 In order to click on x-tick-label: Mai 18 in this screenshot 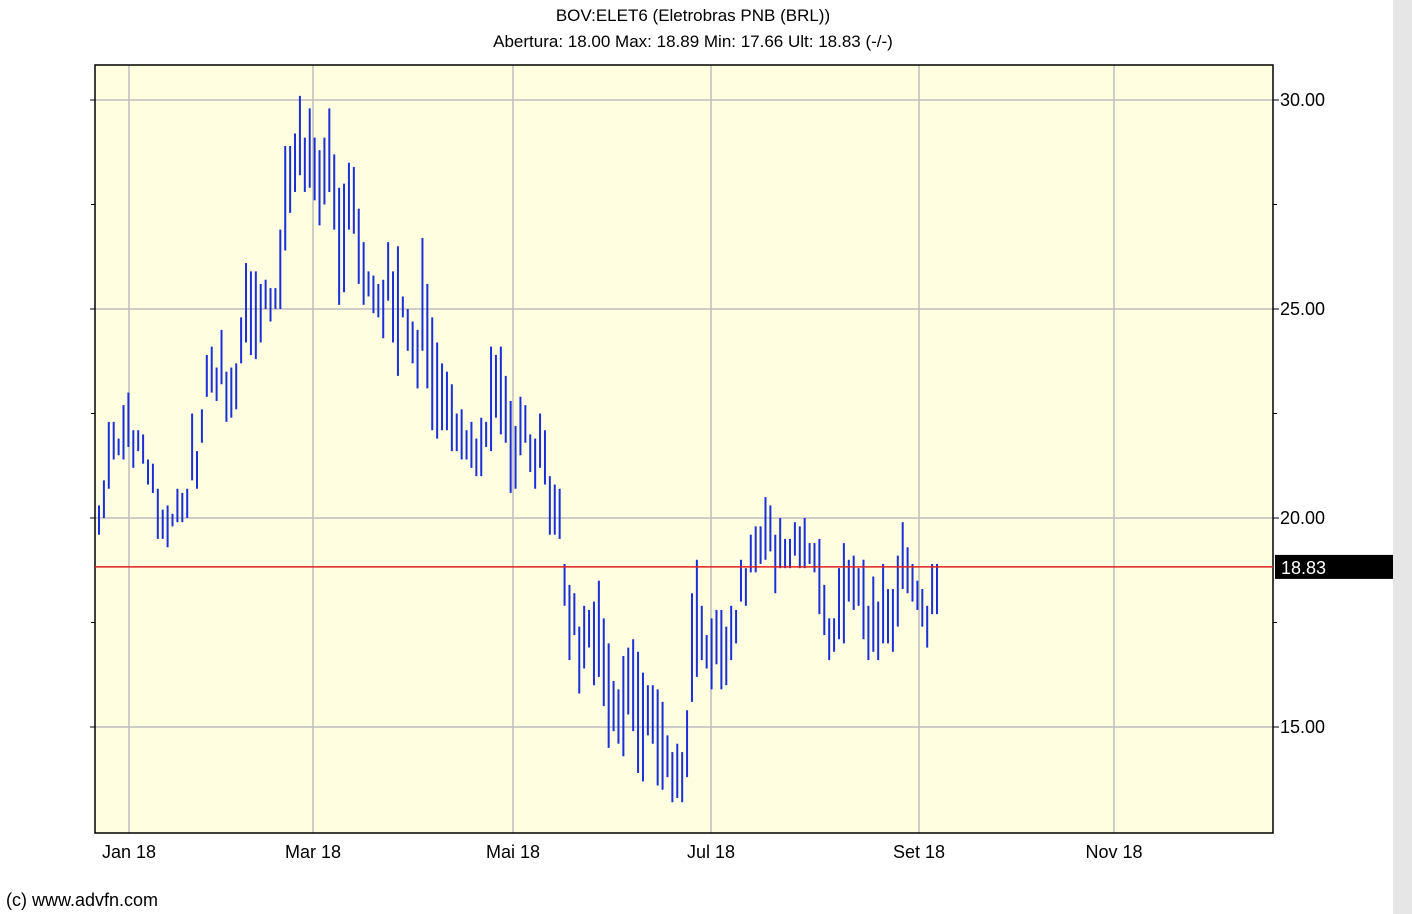, I will do `click(513, 852)`.